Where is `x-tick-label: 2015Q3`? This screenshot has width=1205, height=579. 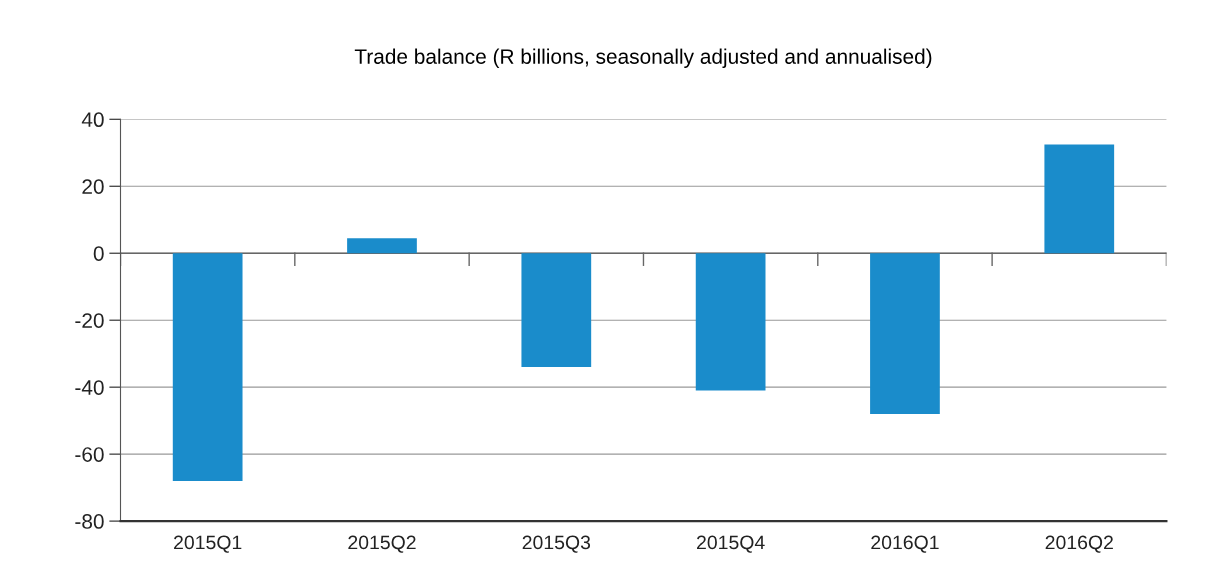 x-tick-label: 2015Q3 is located at coordinates (556, 544).